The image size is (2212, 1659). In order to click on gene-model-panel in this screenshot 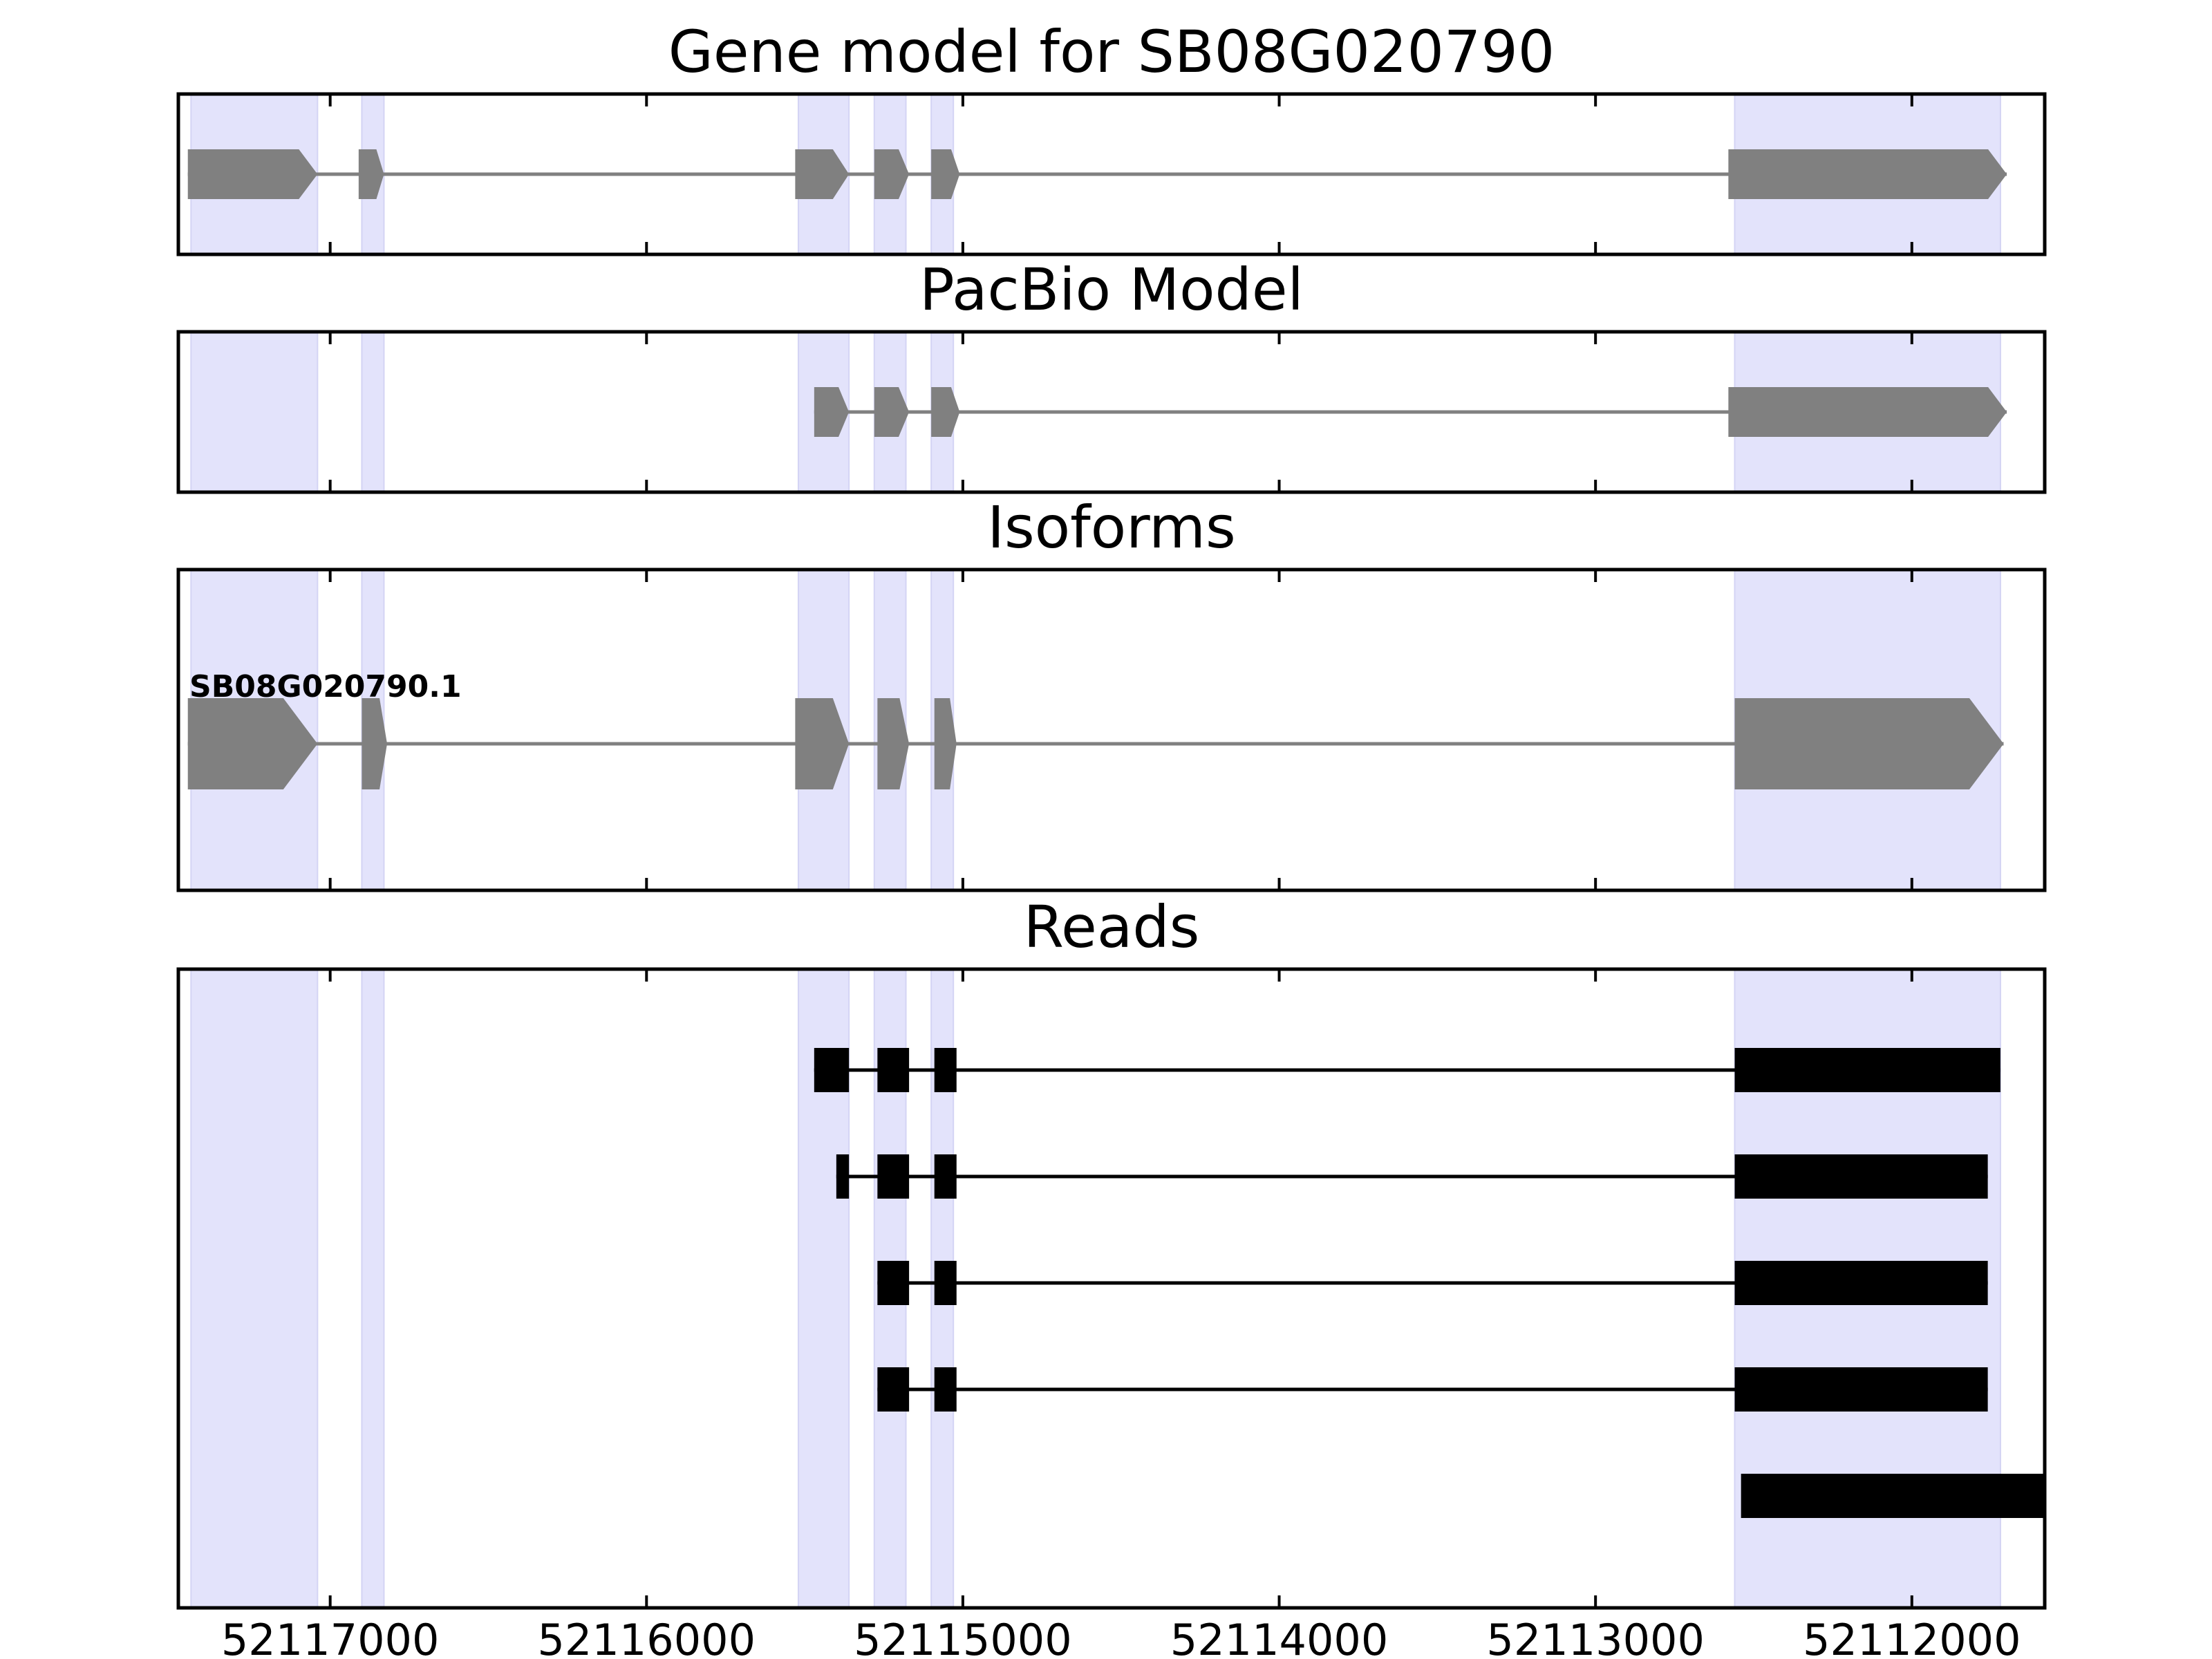, I will do `click(1111, 174)`.